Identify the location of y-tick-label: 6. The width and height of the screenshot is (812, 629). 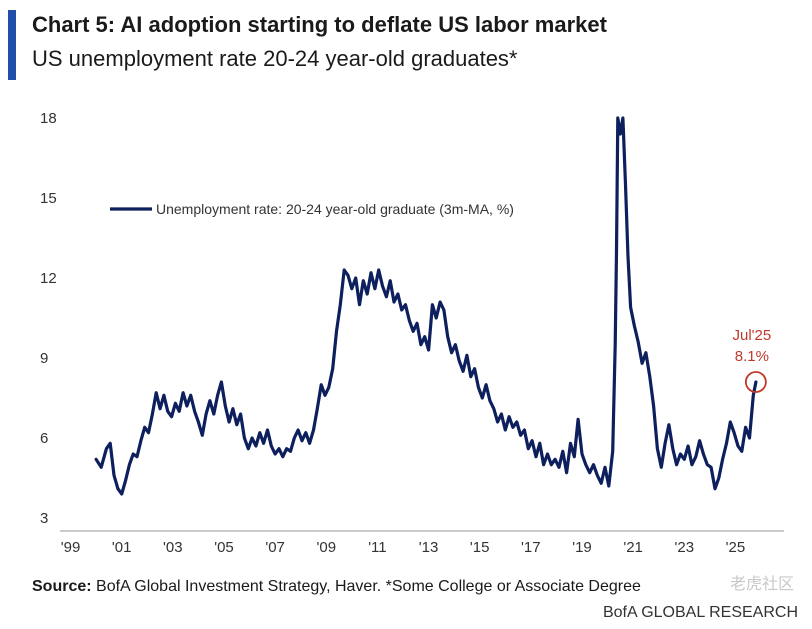
(44, 438).